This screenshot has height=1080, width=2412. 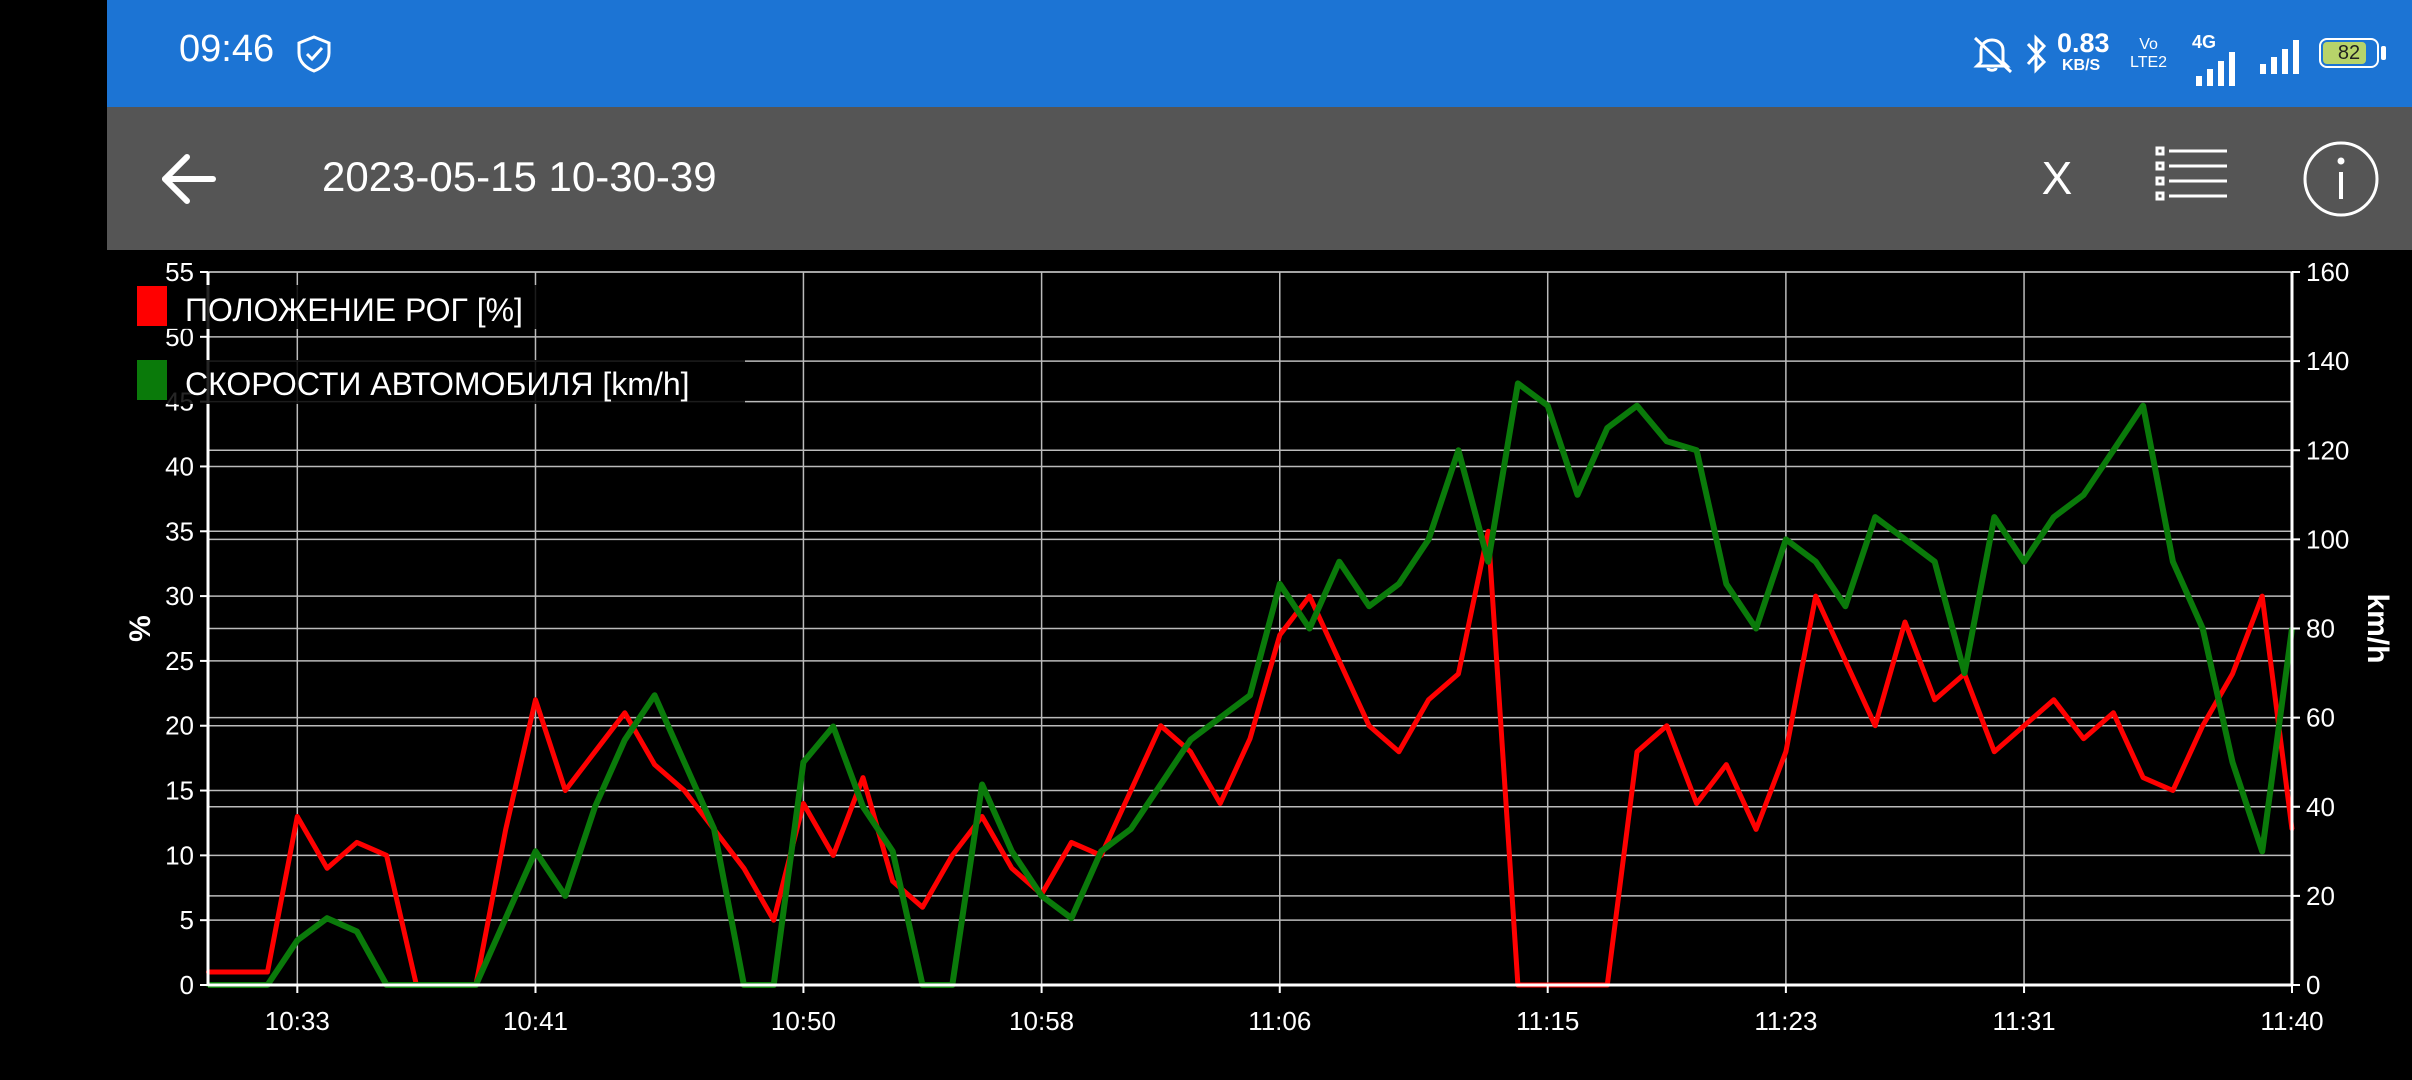 I want to click on battery-cap, so click(x=2383, y=53).